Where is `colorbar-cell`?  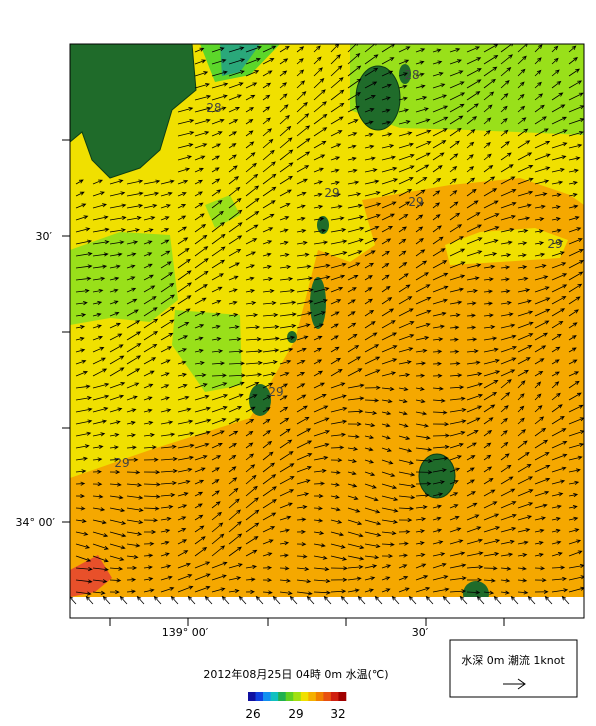 colorbar-cell is located at coordinates (252, 696).